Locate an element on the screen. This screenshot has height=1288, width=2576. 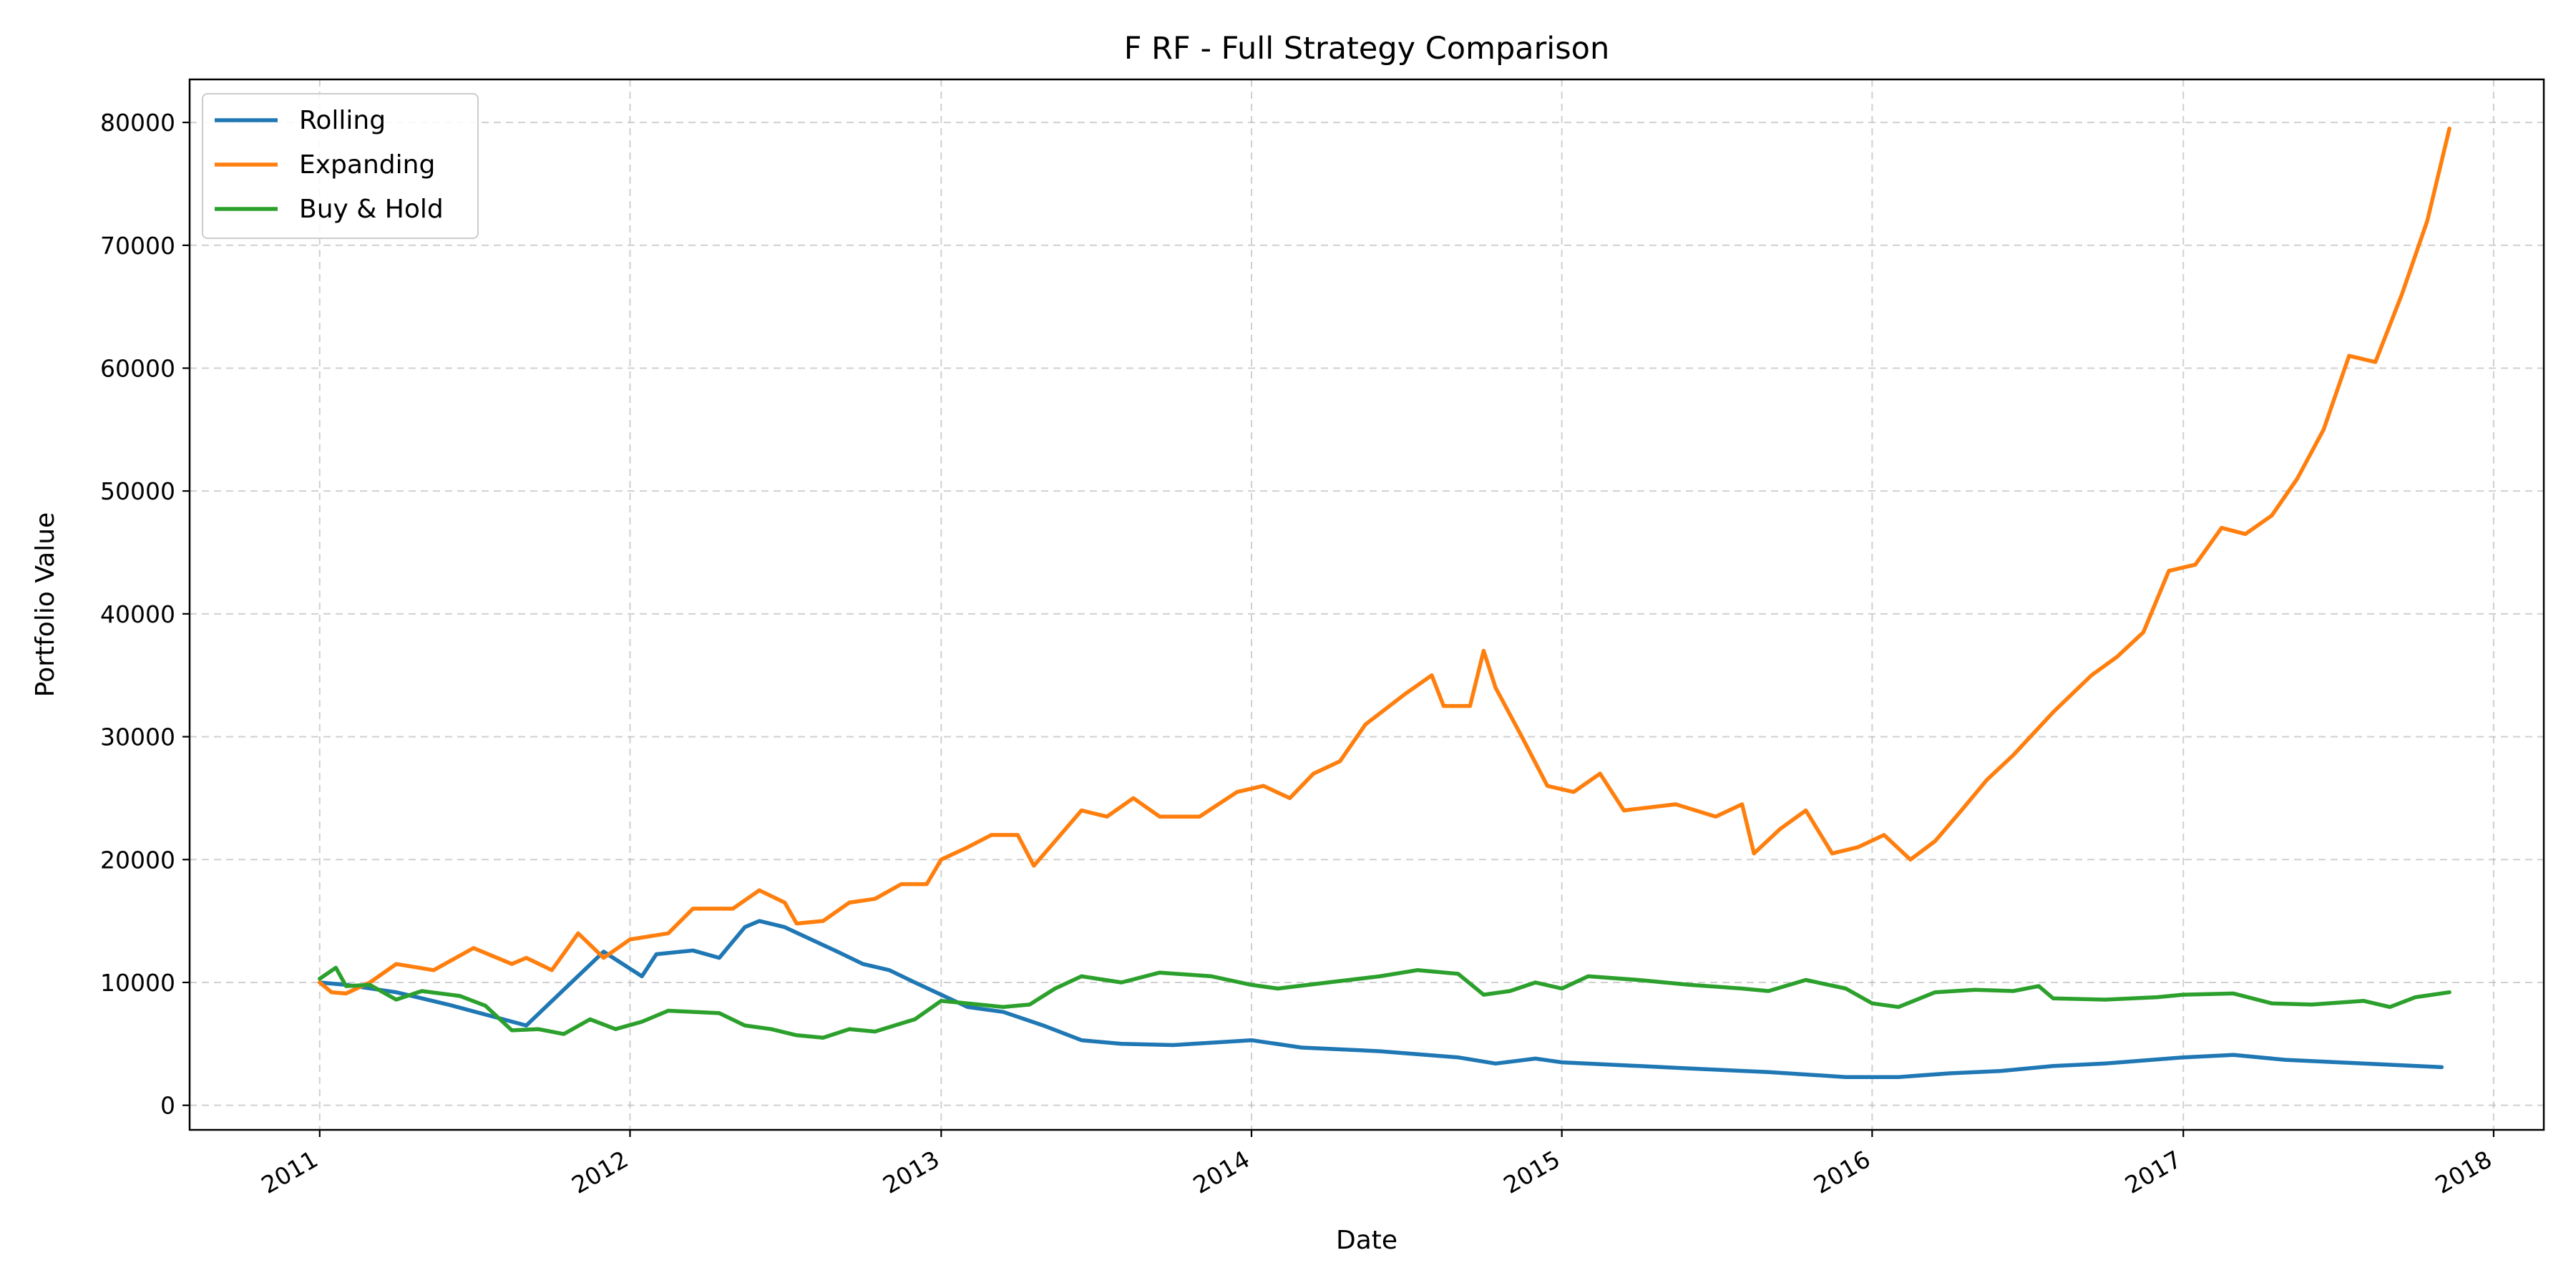
y-tick-label: 70000 is located at coordinates (137, 246).